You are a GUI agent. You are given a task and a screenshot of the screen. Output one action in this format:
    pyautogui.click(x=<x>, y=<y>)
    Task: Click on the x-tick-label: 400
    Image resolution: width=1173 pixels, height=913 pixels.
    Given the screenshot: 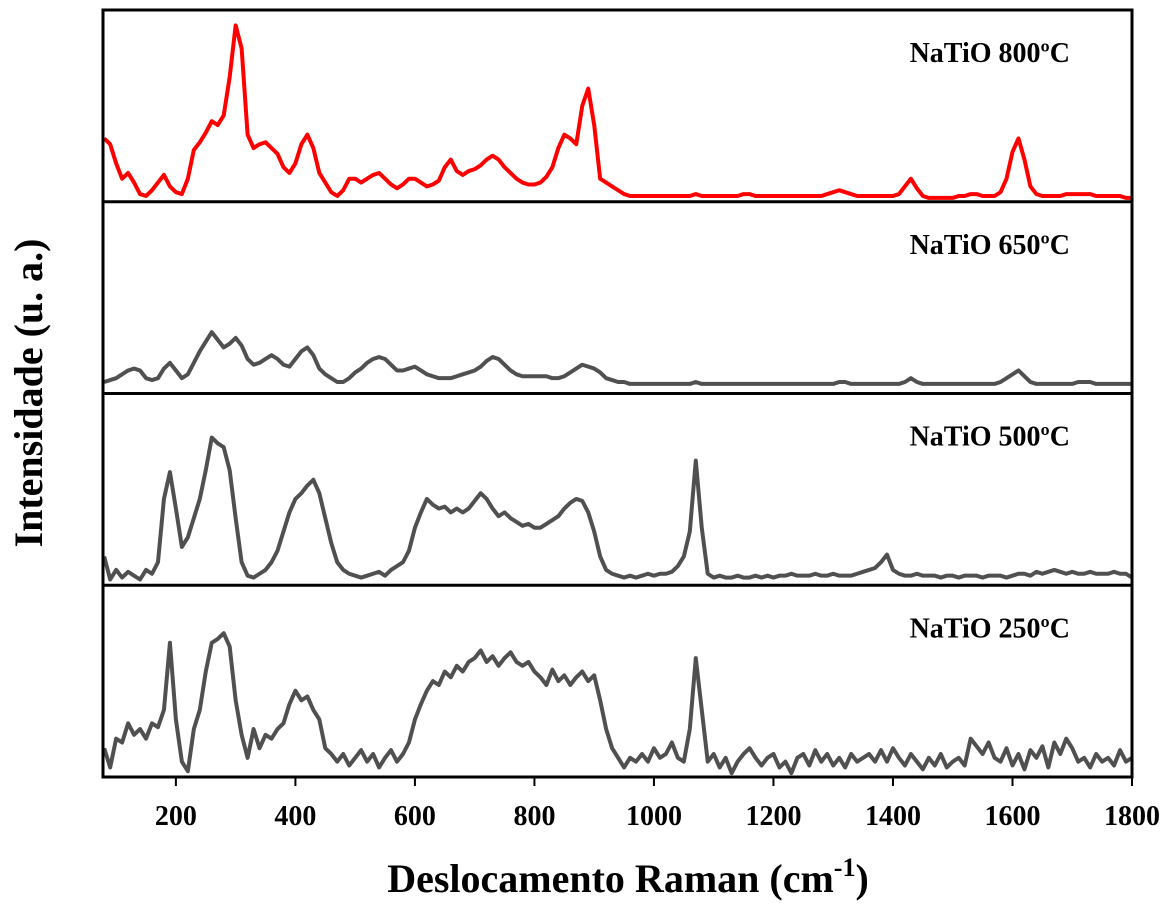 What is the action you would take?
    pyautogui.click(x=295, y=816)
    